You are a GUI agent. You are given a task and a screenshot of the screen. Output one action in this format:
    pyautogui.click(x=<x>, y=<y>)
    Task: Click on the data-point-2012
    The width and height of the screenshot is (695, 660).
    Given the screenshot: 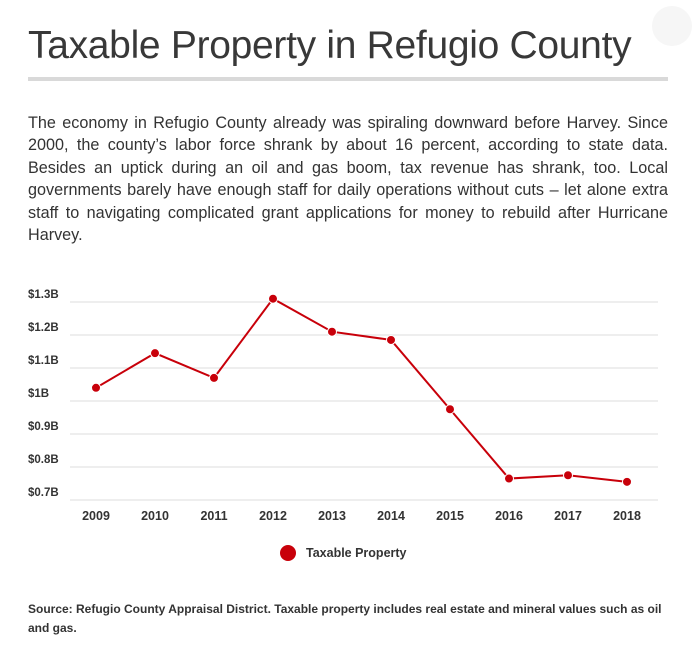 What is the action you would take?
    pyautogui.click(x=273, y=298)
    